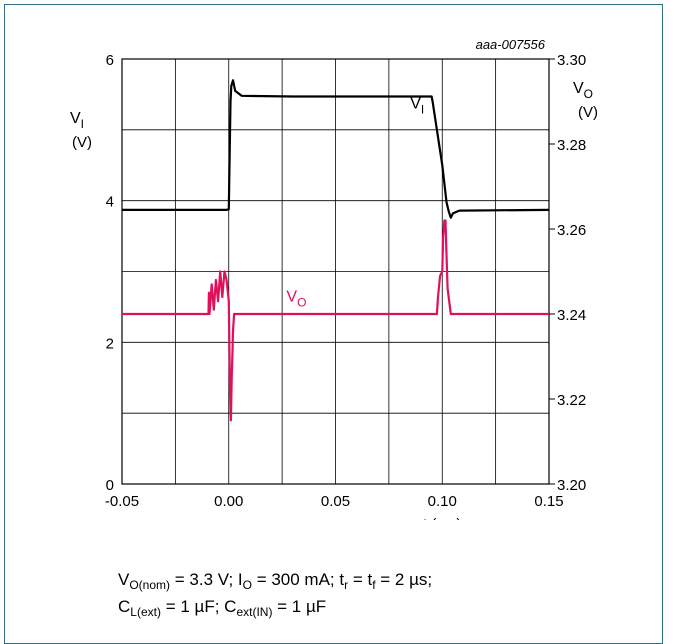  I want to click on y-right-tick-label: 3.30, so click(571, 60).